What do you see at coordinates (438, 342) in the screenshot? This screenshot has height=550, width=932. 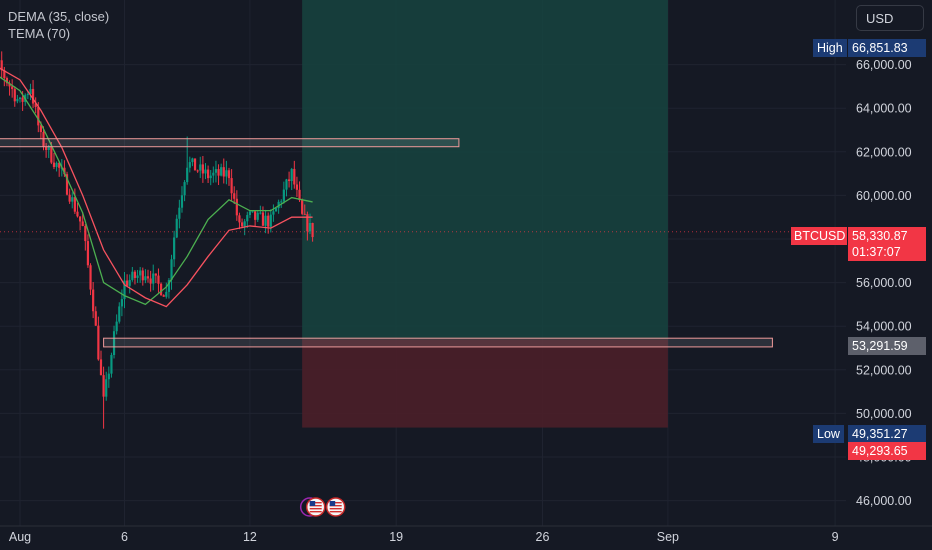 I see `support-zone-rect` at bounding box center [438, 342].